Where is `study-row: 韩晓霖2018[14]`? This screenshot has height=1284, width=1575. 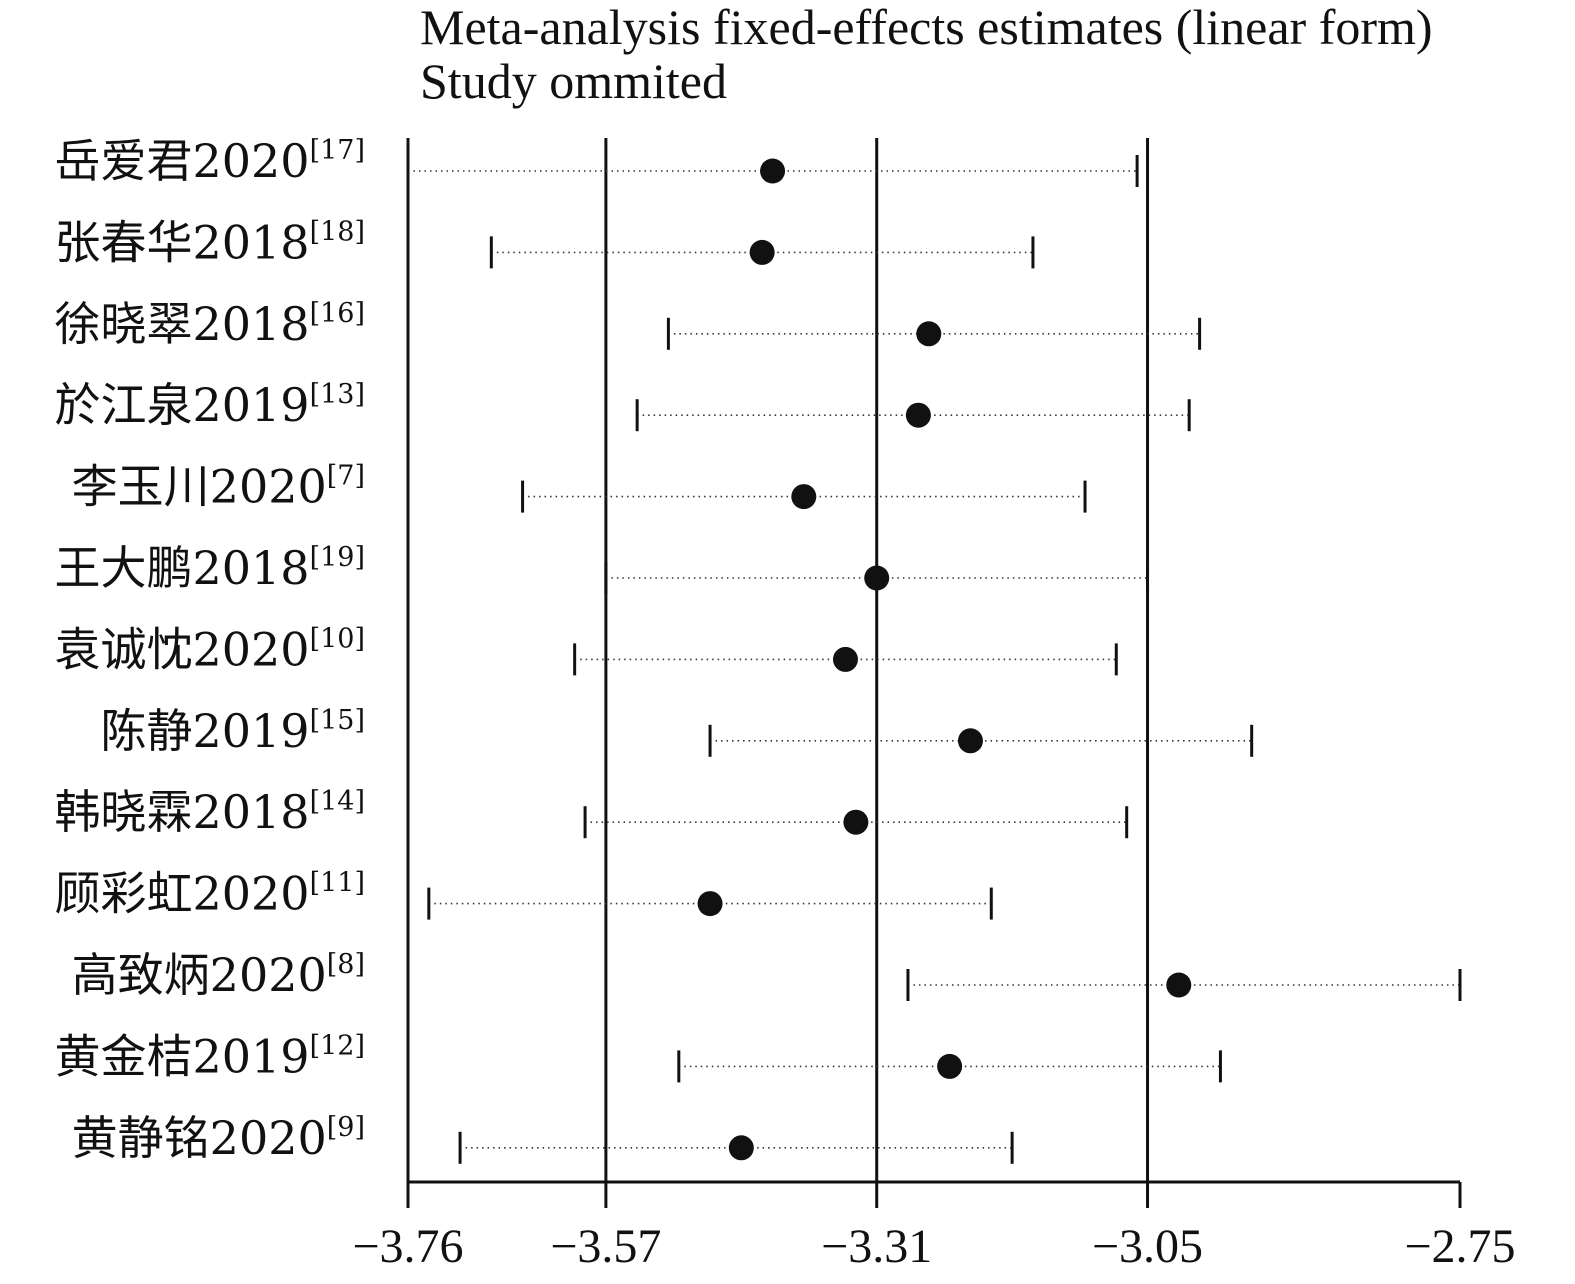
study-row: 韩晓霖2018[14] is located at coordinates (591, 812).